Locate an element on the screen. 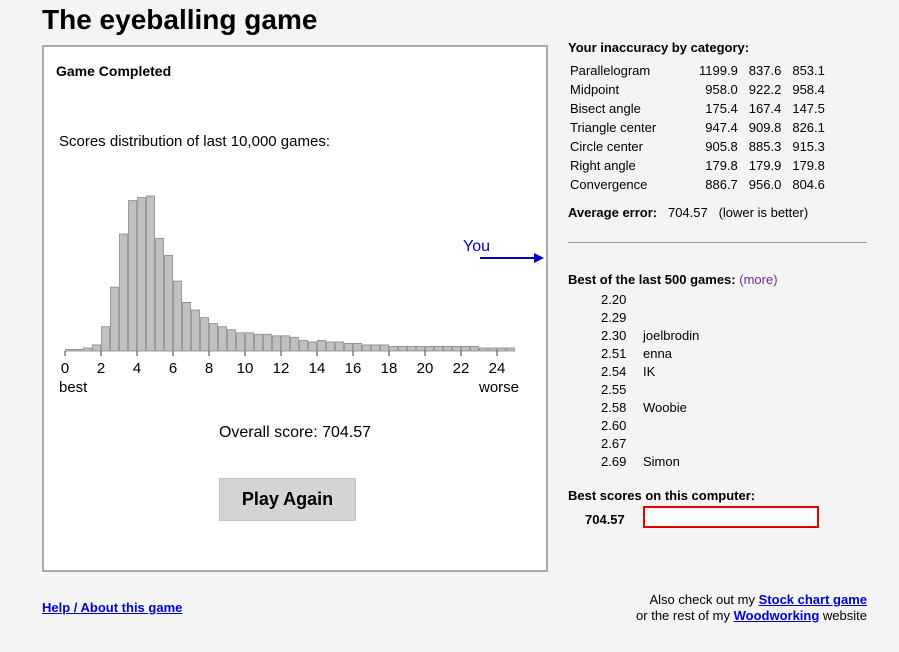 This screenshot has width=899, height=652. category-value: 179.8 is located at coordinates (808, 165).